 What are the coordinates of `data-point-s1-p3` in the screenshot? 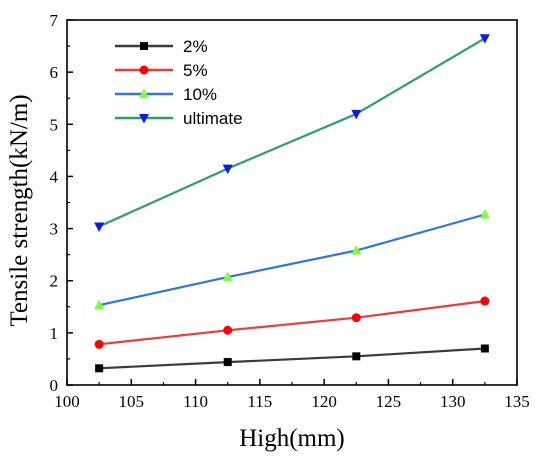 It's located at (485, 301).